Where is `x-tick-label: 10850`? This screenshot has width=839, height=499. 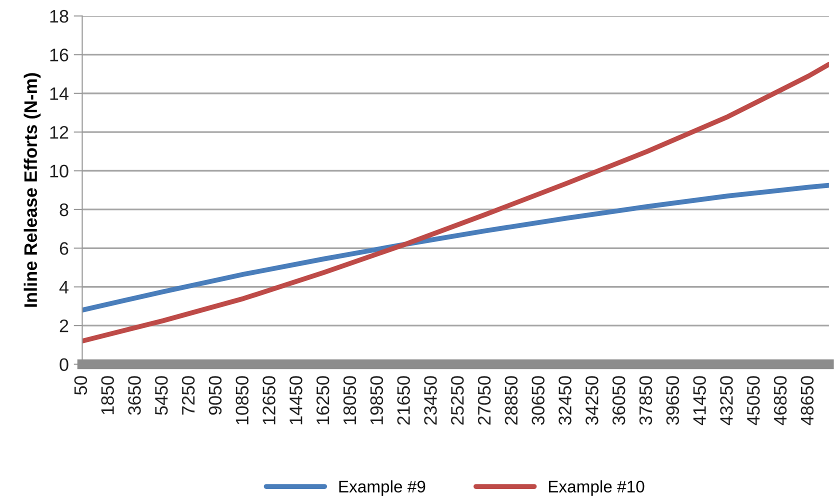
x-tick-label: 10850 is located at coordinates (242, 400).